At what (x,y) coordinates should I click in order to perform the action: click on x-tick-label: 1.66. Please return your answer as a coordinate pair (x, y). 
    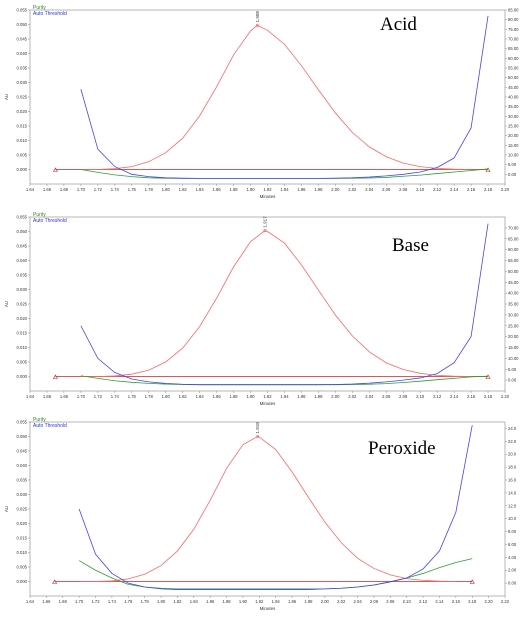
    Looking at the image, I should click on (47, 396).